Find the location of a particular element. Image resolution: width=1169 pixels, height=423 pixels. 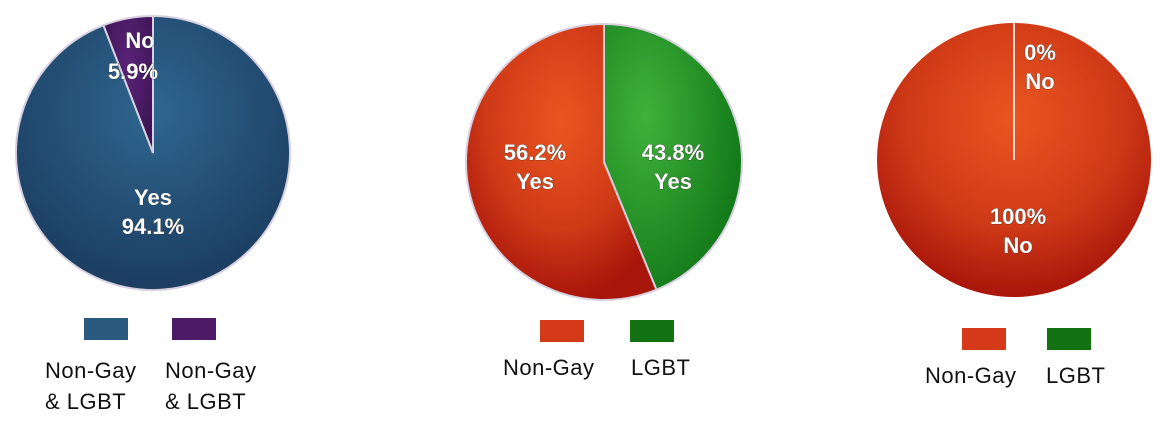

slice-data-label: 56.2% is located at coordinates (535, 152).